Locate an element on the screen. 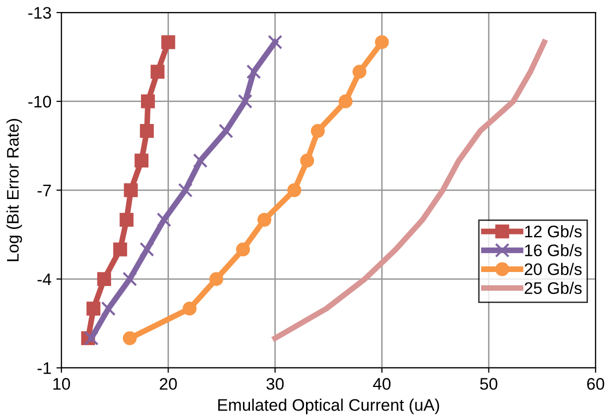 This screenshot has width=614, height=418. x-tick-label: 40 is located at coordinates (382, 384).